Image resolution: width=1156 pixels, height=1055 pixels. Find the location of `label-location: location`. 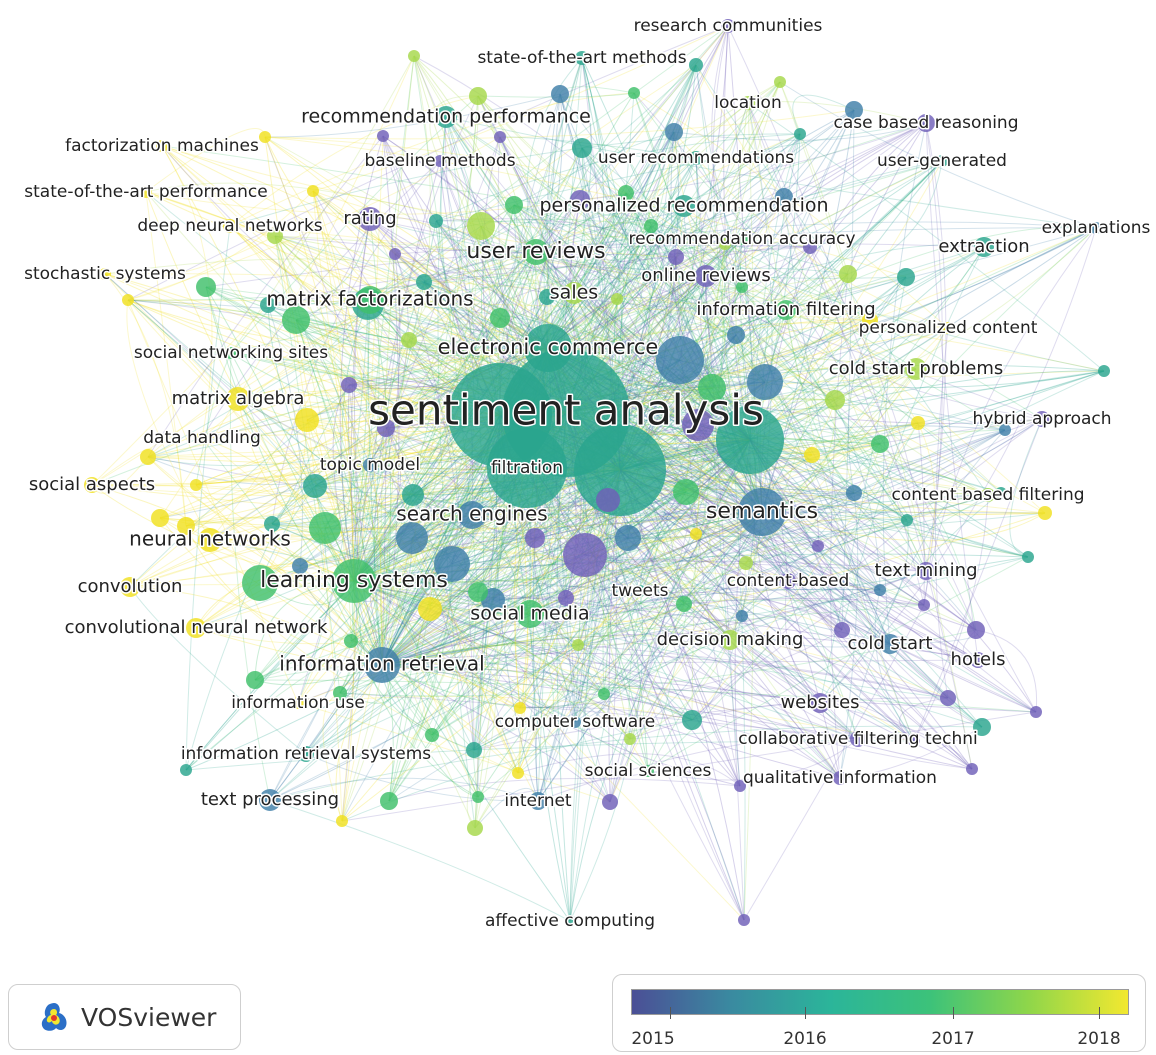

label-location: location is located at coordinates (748, 103).